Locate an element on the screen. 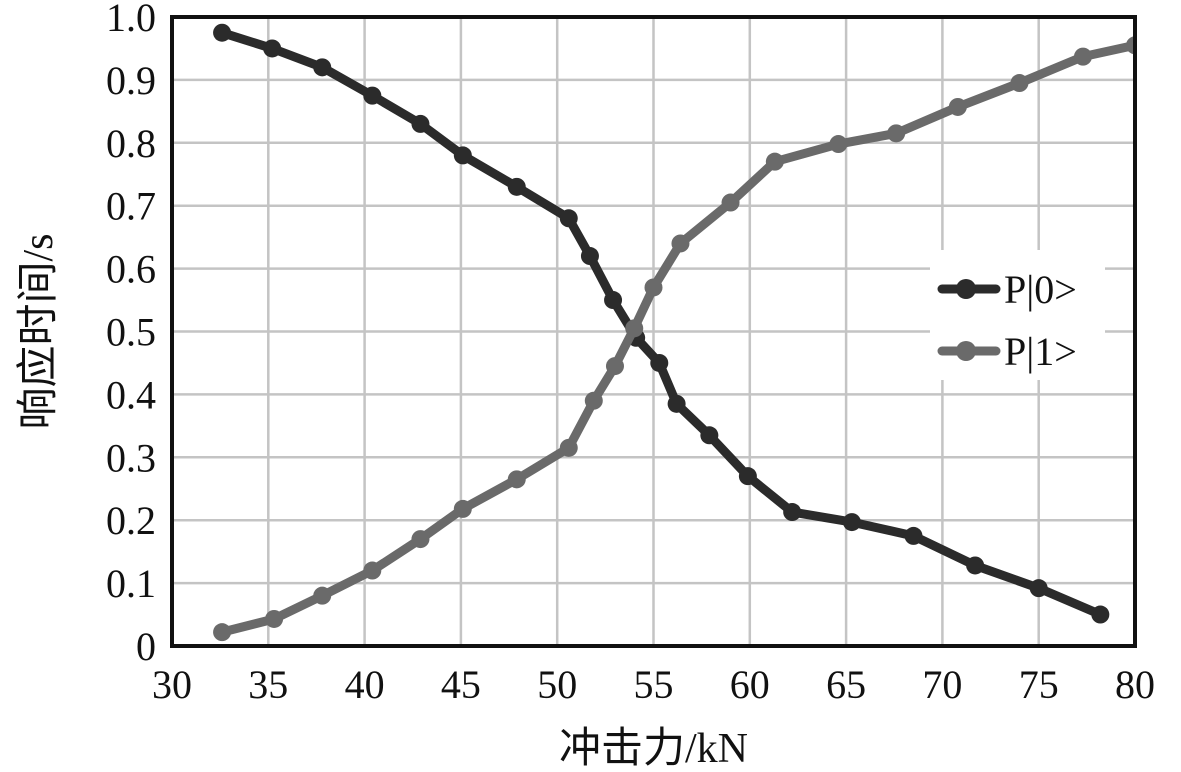 The height and width of the screenshot is (772, 1181). y-tick-label: 0 is located at coordinates (146, 646).